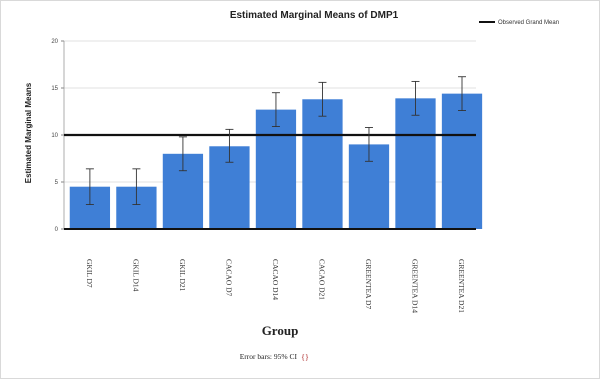 This screenshot has height=380, width=600. Describe the element at coordinates (314, 15) in the screenshot. I see `chart-title: Estimated Marginal Means of DMP1` at that location.